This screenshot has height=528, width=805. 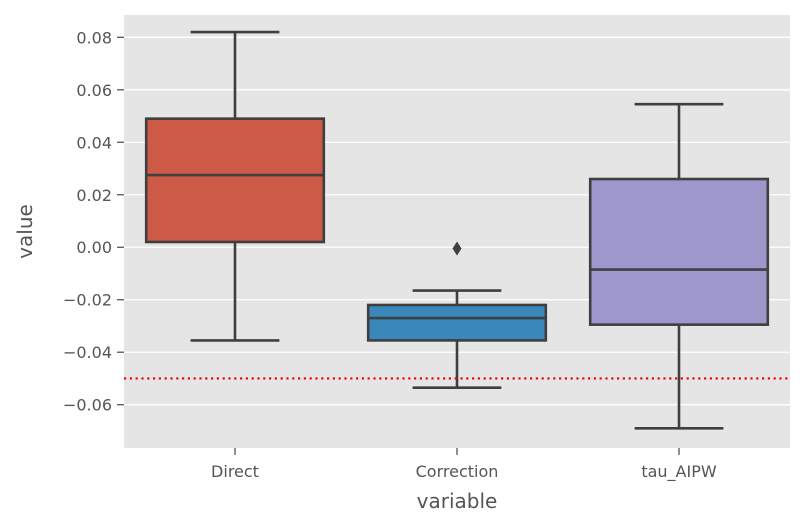 I want to click on y-tick-label: −0.04, so click(x=87, y=352).